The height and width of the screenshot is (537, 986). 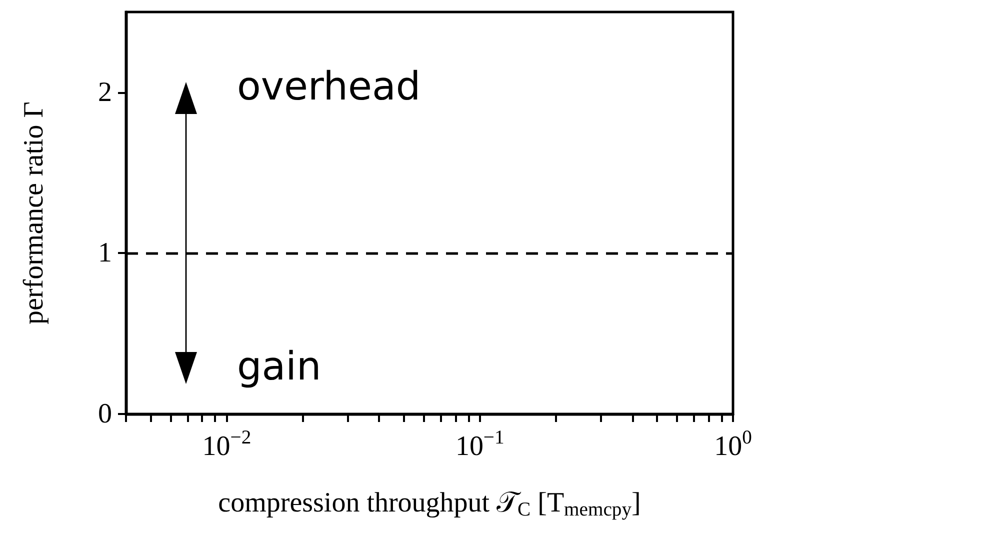 What do you see at coordinates (105, 253) in the screenshot?
I see `y-tick-label: 1` at bounding box center [105, 253].